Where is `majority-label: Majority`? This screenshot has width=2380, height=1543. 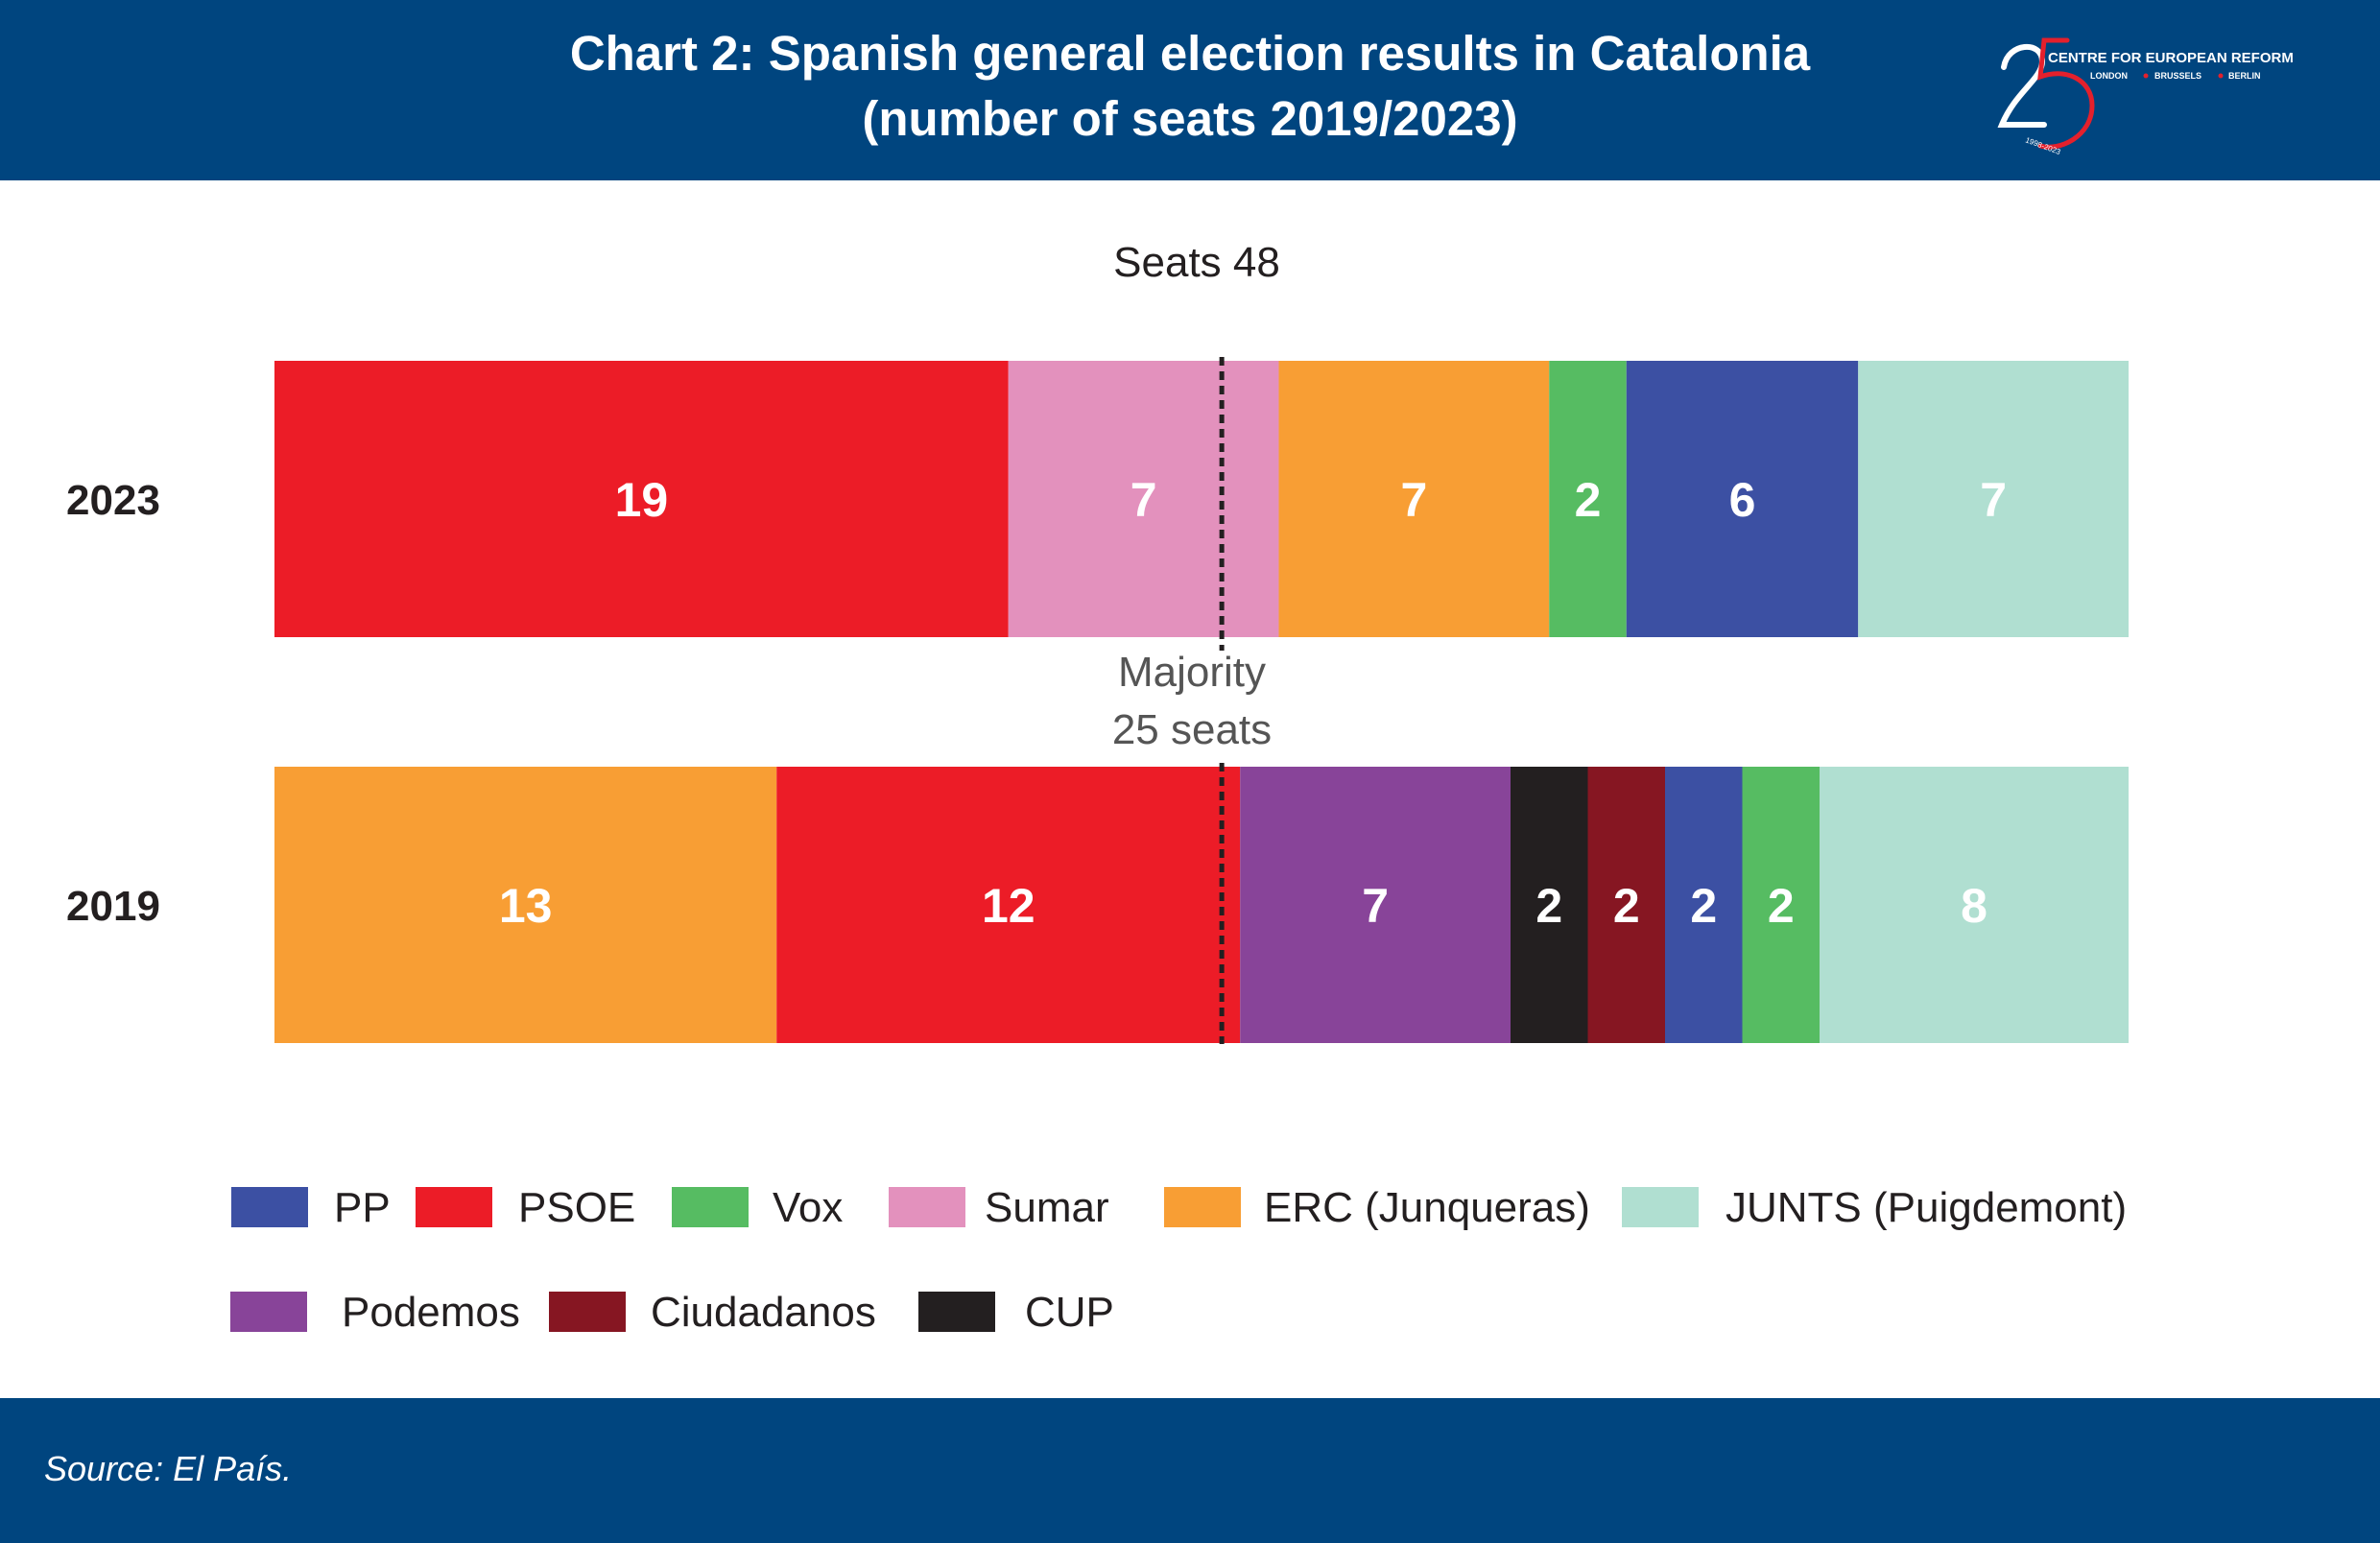 majority-label: Majority is located at coordinates (1192, 672).